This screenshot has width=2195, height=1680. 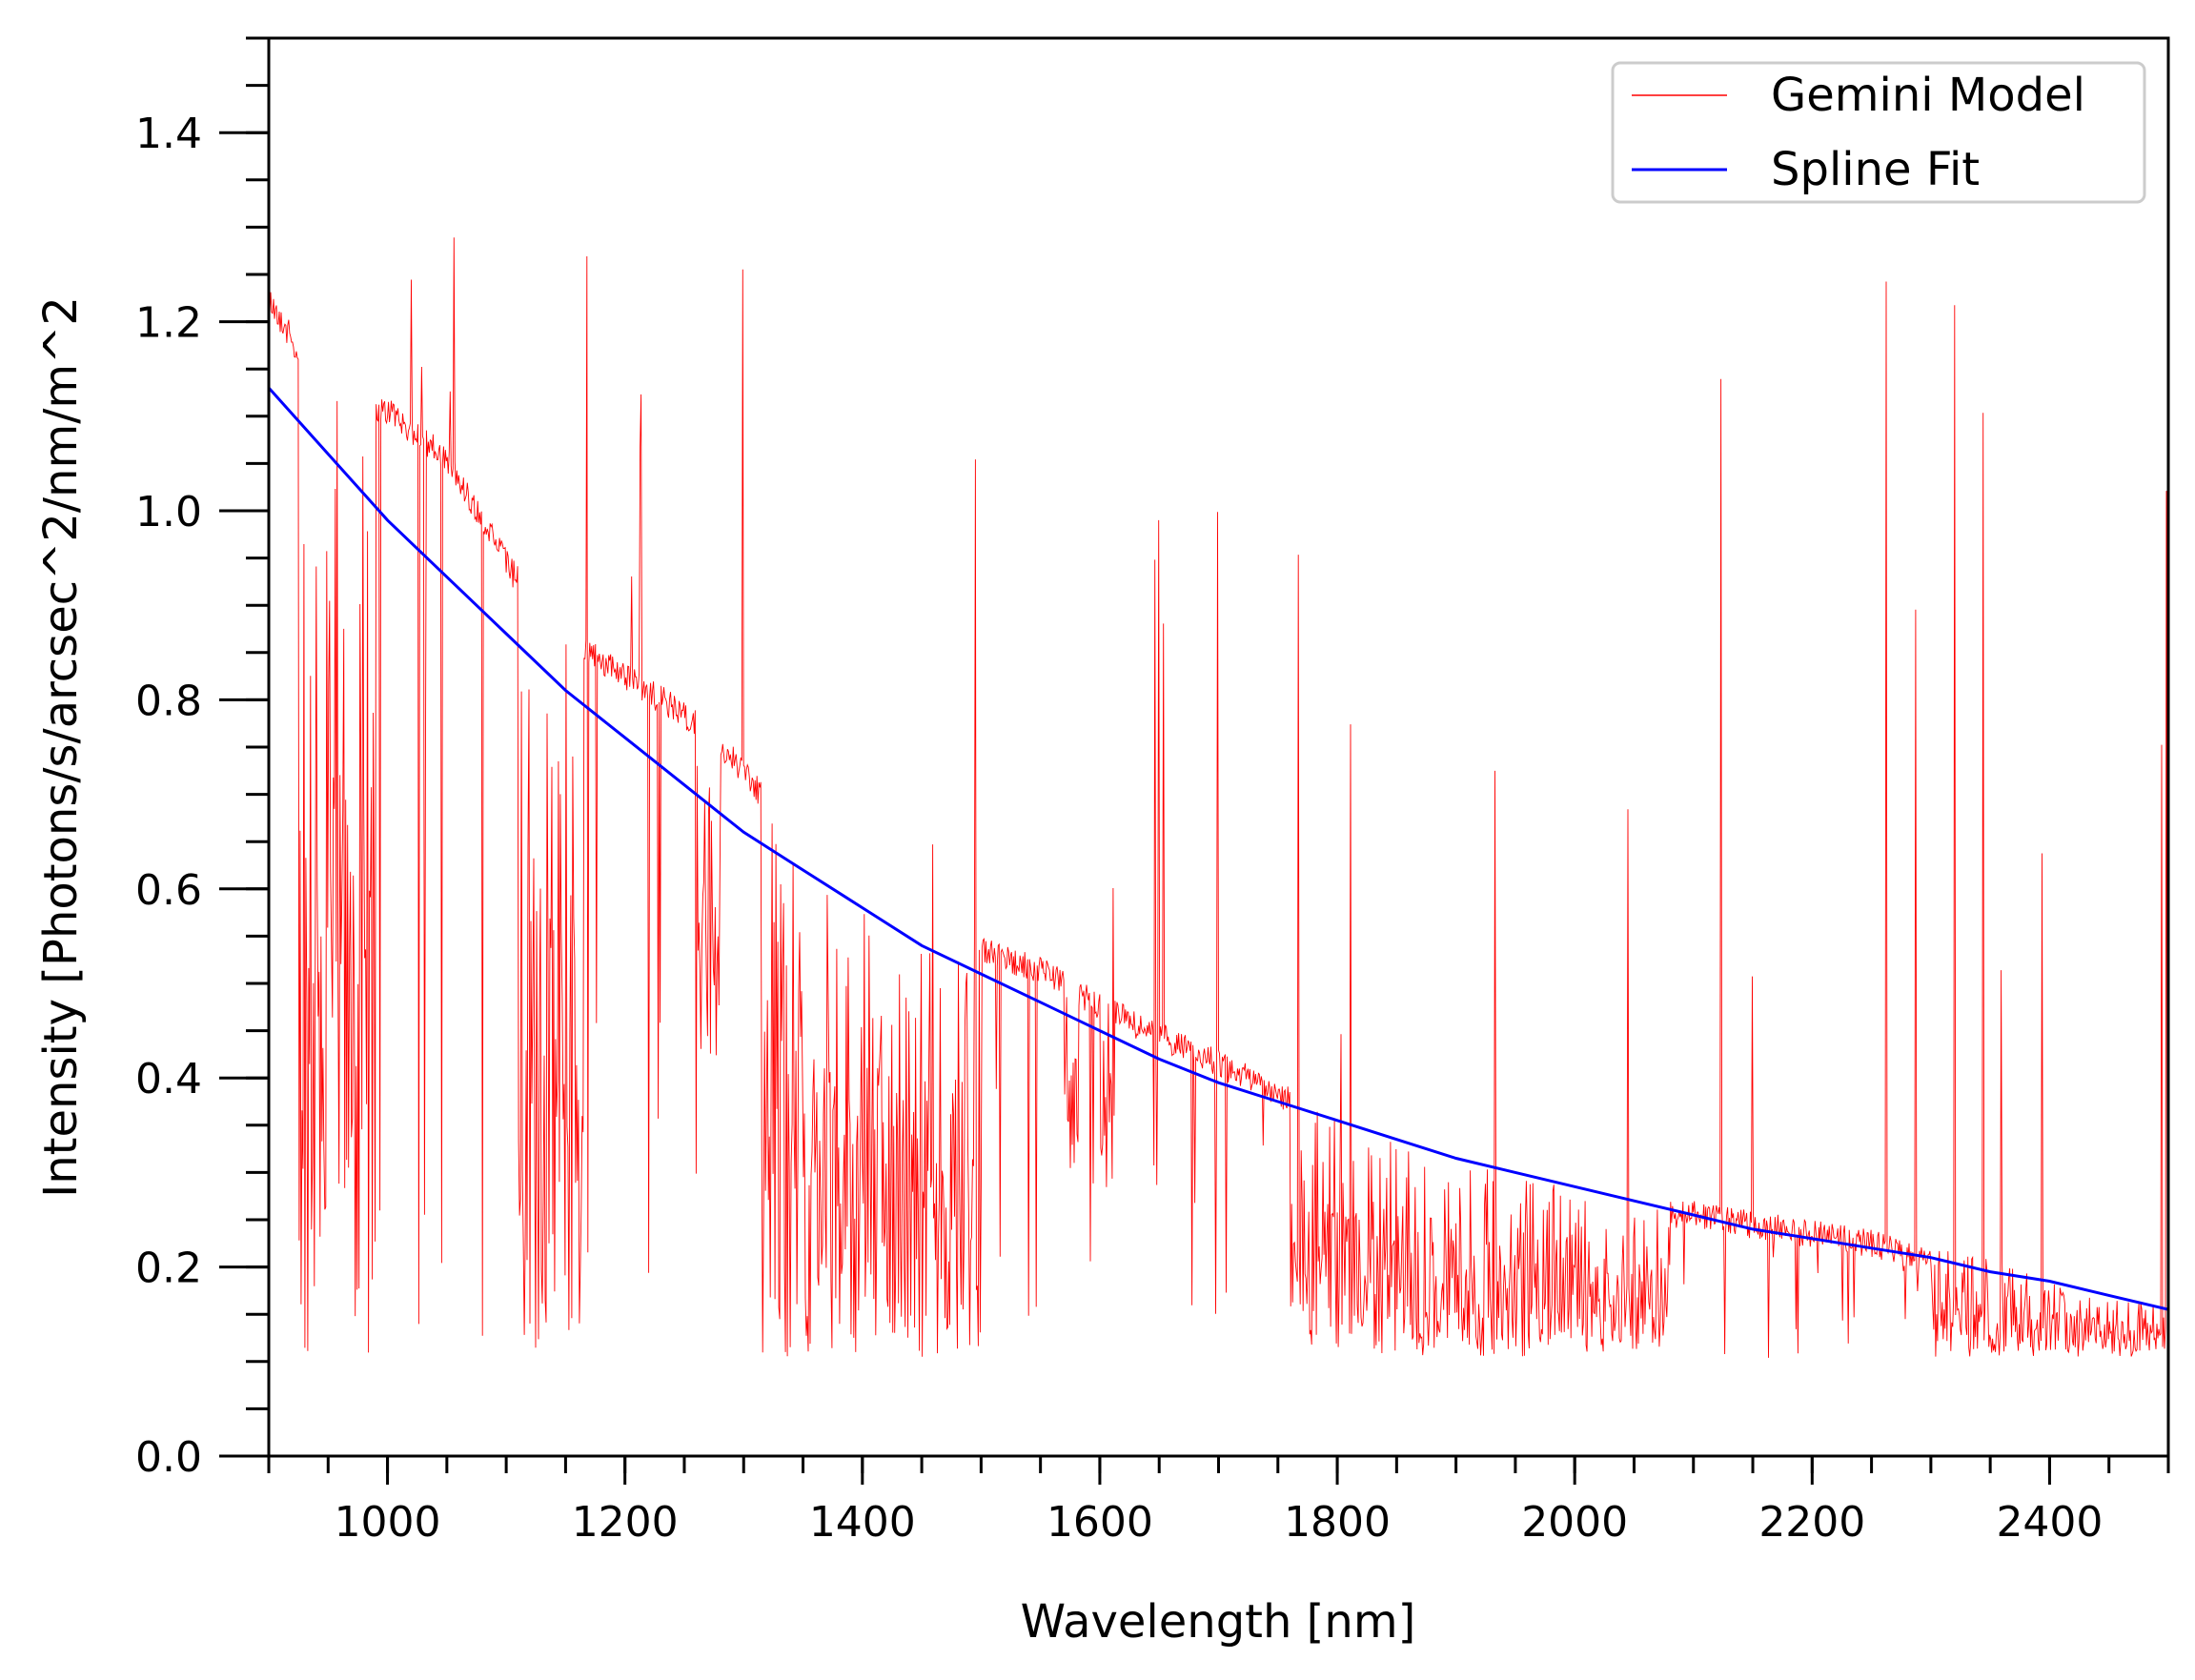 I want to click on y-tick-label: 0.4, so click(x=168, y=1079).